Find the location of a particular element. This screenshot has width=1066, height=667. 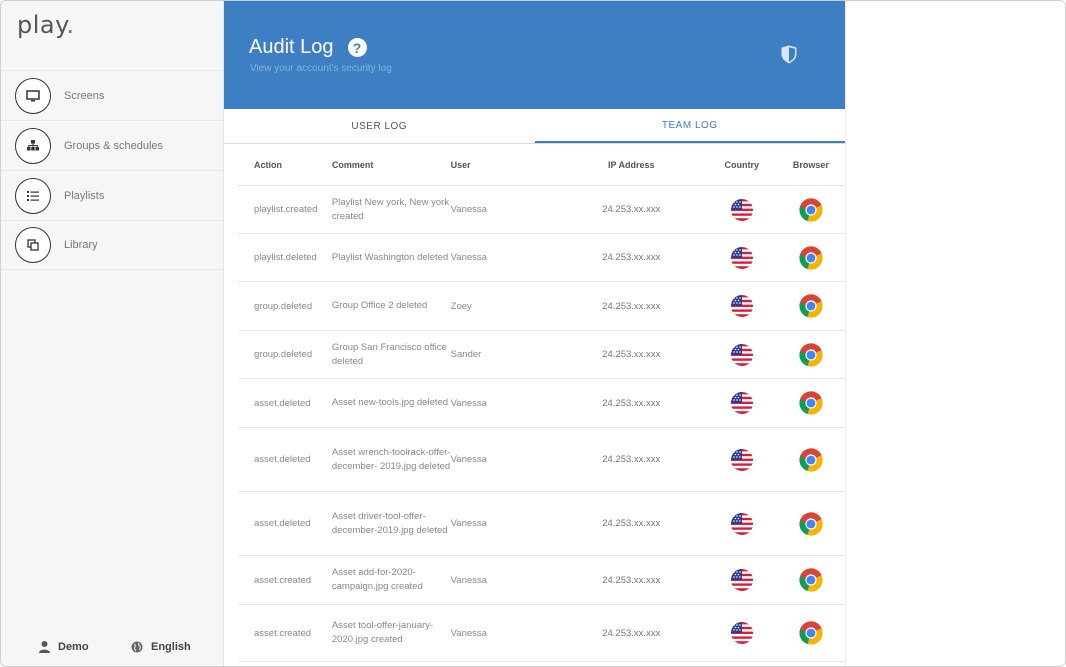

log-tabs: USER LOG TEAM LOG is located at coordinates (534, 126).